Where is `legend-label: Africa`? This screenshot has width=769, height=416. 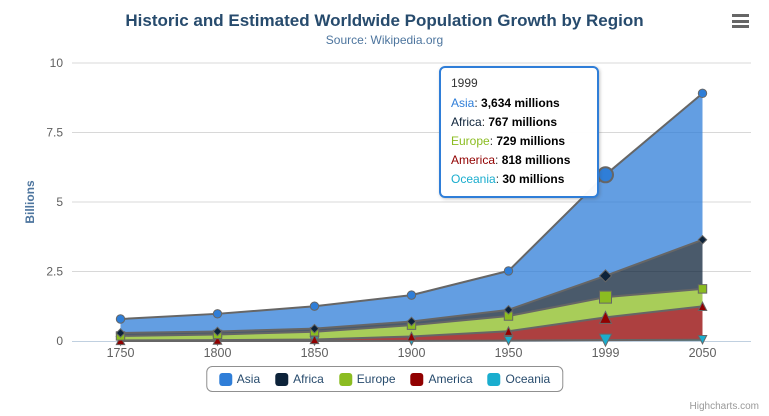
legend-label: Africa is located at coordinates (308, 379).